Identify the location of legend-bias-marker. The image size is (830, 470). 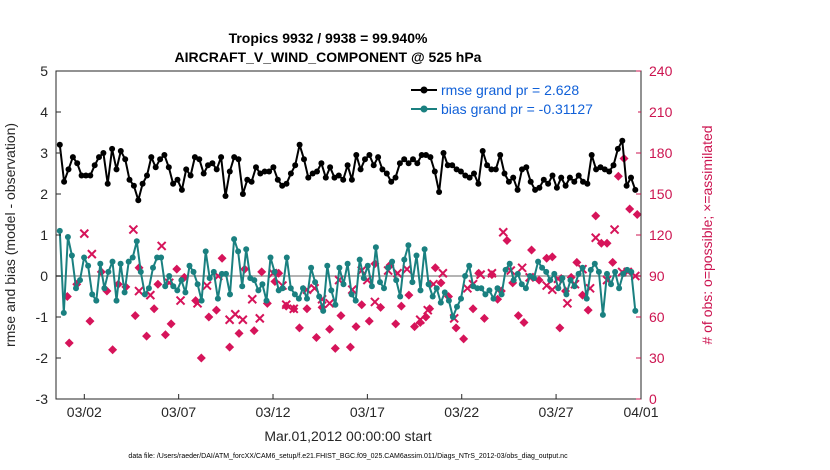
(424, 109).